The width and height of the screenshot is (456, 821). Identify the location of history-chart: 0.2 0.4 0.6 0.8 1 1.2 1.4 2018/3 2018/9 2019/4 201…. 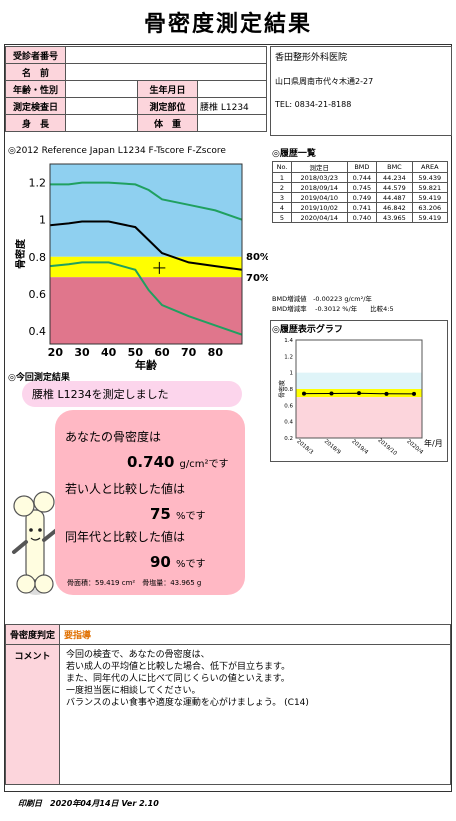
(360, 398).